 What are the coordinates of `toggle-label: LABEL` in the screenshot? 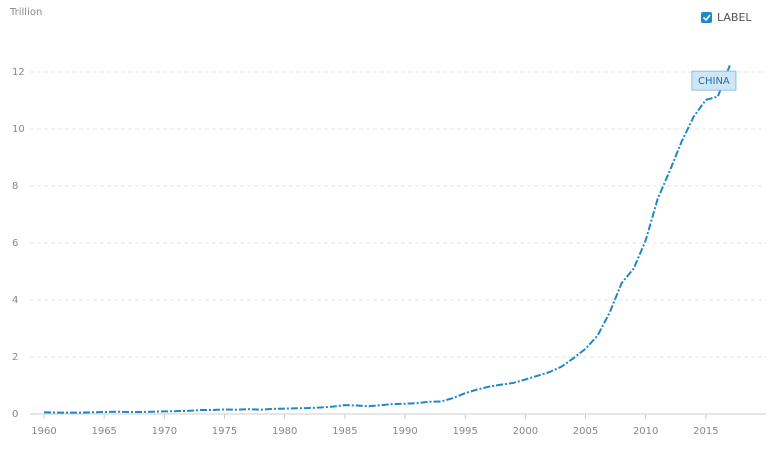 It's located at (734, 17).